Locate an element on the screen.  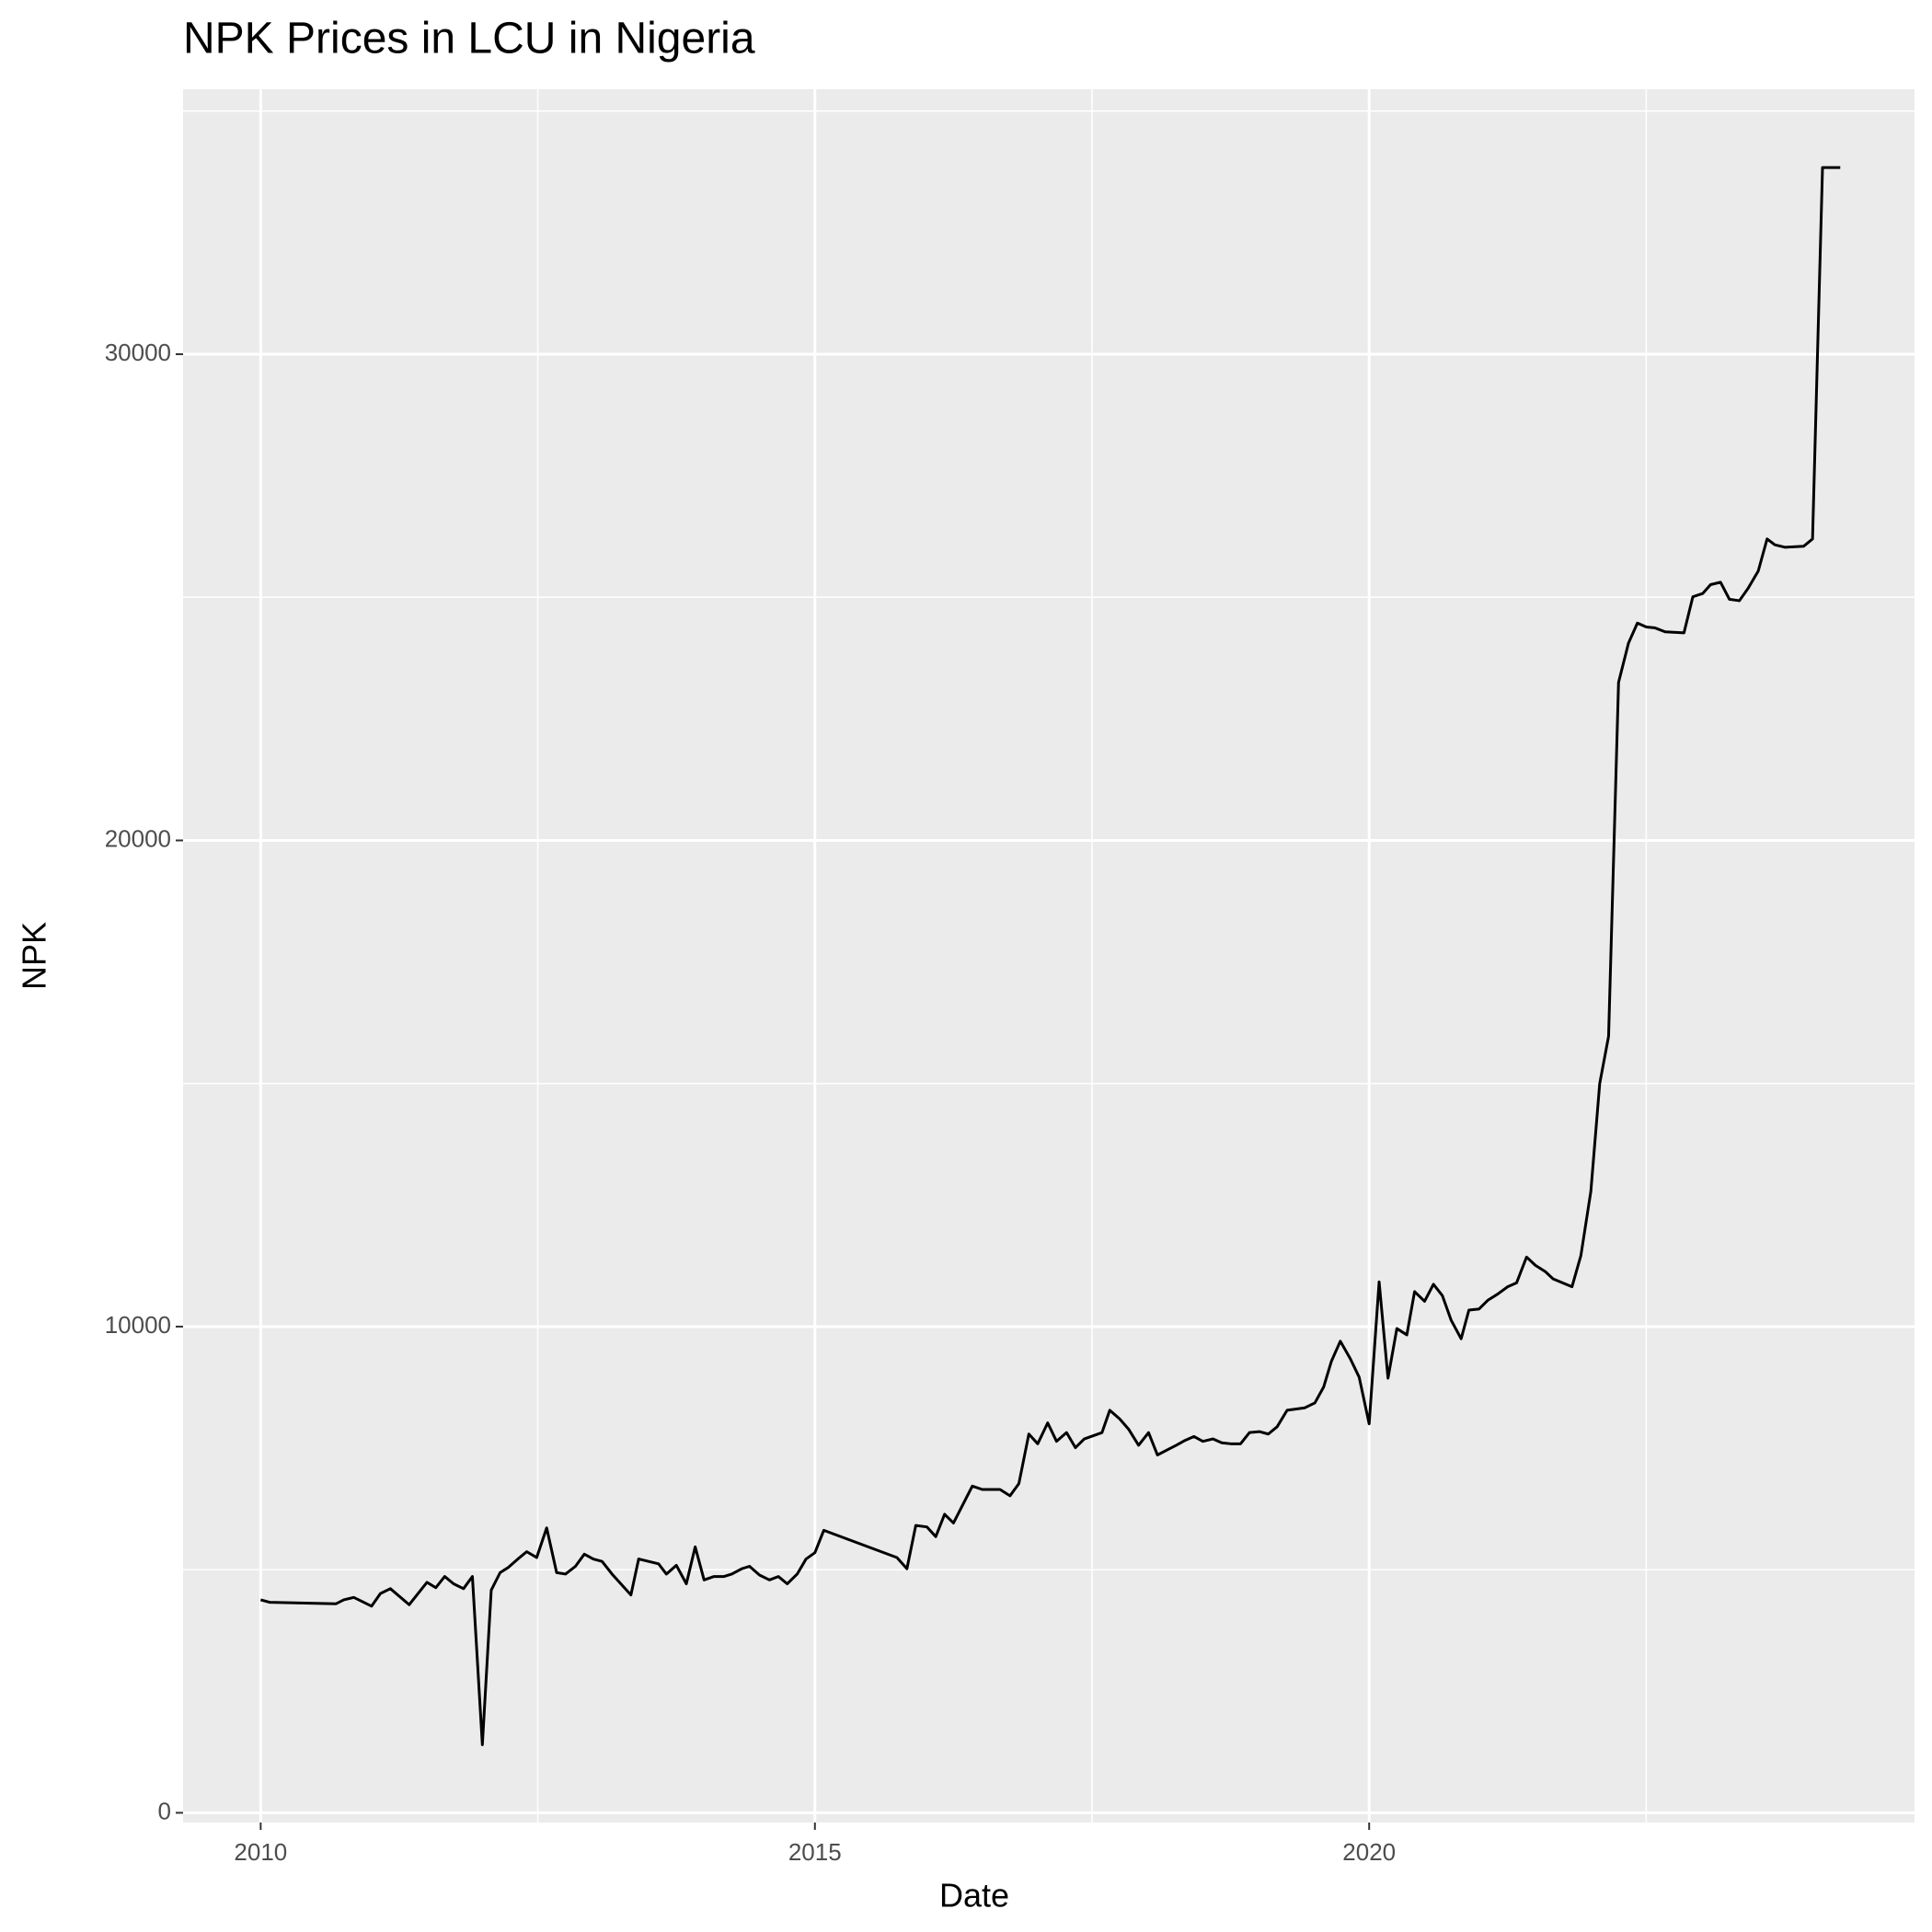
x-tick-label: 2020 is located at coordinates (1369, 1852).